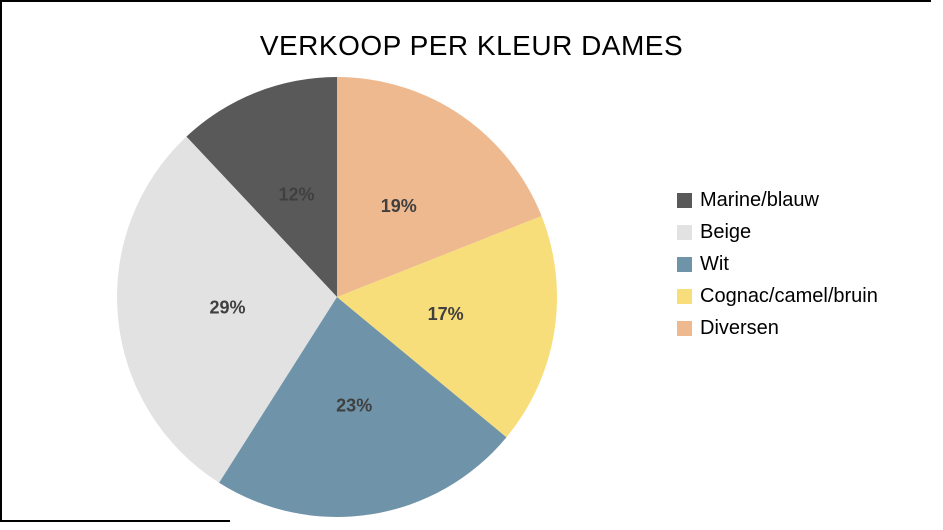 This screenshot has width=943, height=530. I want to click on legend-swatch-beige, so click(684, 232).